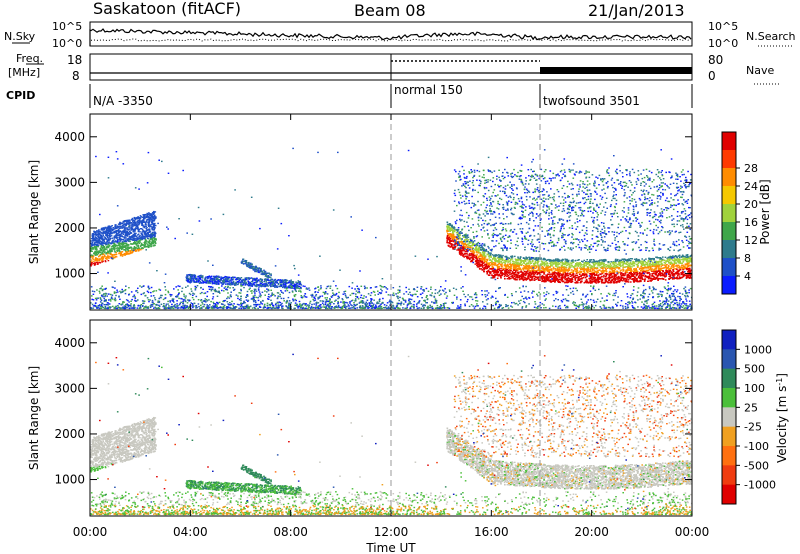 This screenshot has height=554, width=800. What do you see at coordinates (747, 276) in the screenshot?
I see `colorbar-tick: 4` at bounding box center [747, 276].